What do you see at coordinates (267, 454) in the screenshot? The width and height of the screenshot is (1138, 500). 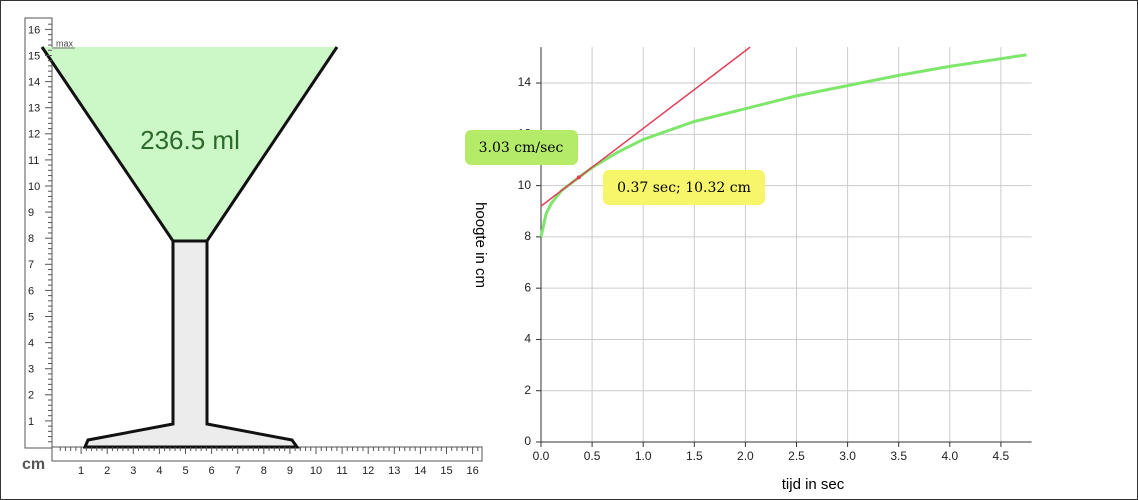 I see `horizontal-ruler` at bounding box center [267, 454].